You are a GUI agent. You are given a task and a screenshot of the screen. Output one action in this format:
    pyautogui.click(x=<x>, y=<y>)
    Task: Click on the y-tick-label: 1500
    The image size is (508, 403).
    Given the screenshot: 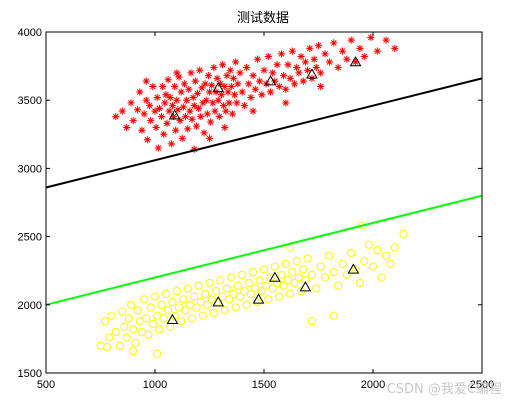 What is the action you would take?
    pyautogui.click(x=30, y=374)
    